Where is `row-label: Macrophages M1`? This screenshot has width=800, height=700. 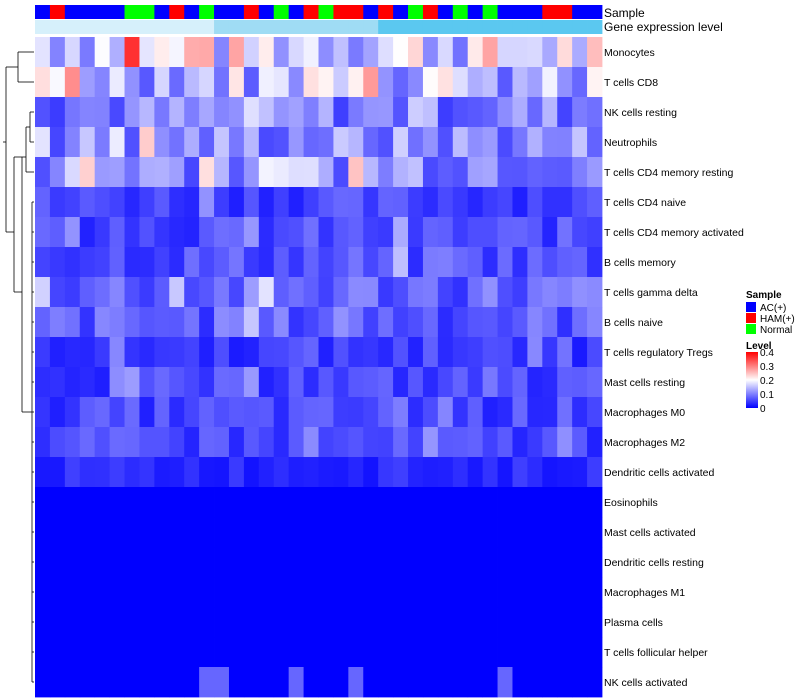
row-label: Macrophages M1 is located at coordinates (644, 593).